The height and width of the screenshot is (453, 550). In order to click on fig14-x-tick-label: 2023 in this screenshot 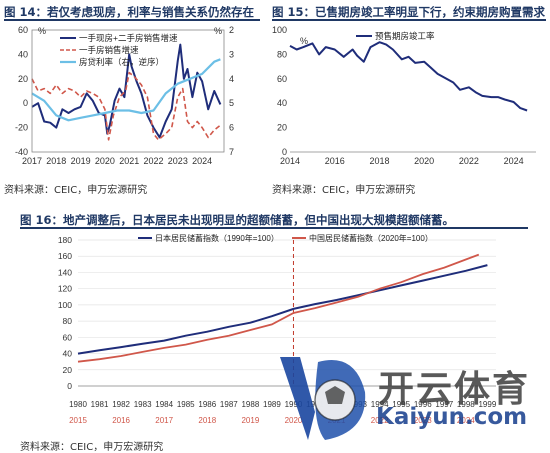, I will do `click(178, 161)`.